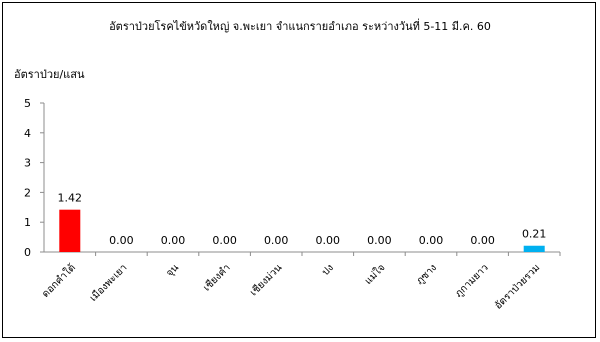 This screenshot has width=600, height=342. What do you see at coordinates (471, 280) in the screenshot?
I see `x-tick-label: ภูกามยาว` at bounding box center [471, 280].